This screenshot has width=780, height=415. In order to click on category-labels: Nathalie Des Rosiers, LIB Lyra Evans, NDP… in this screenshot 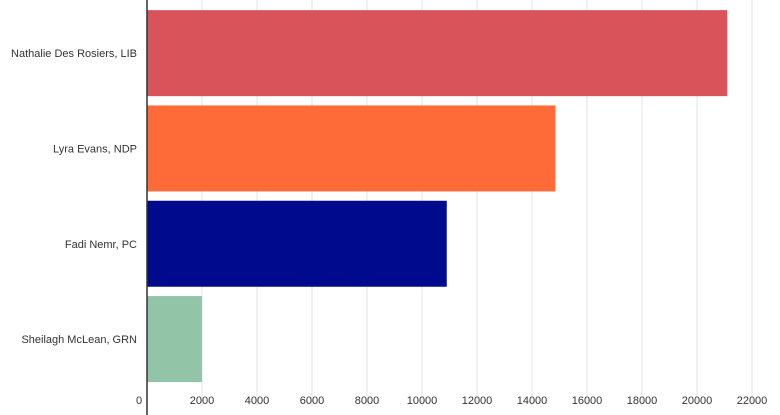, I will do `click(74, 197)`.